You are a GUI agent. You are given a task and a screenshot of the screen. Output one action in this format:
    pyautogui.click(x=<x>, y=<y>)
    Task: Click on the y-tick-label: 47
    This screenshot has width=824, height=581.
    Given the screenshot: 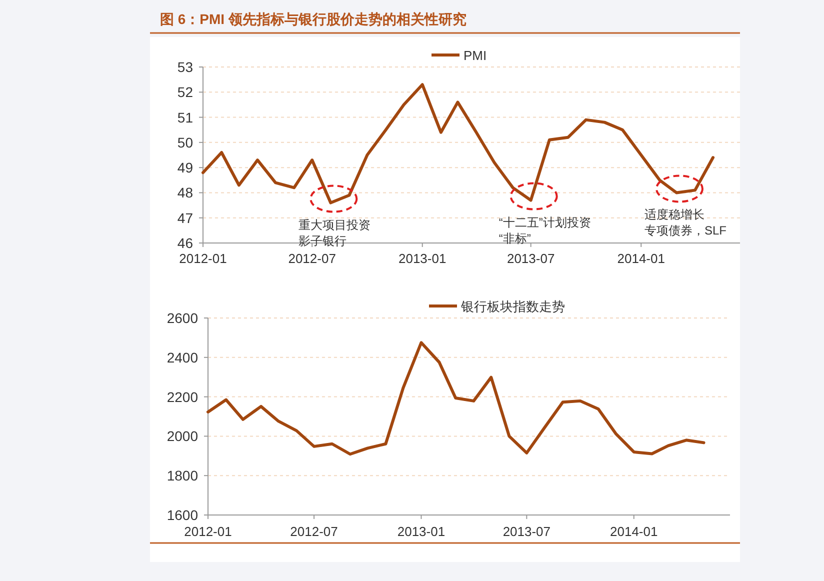 What is the action you would take?
    pyautogui.click(x=185, y=218)
    